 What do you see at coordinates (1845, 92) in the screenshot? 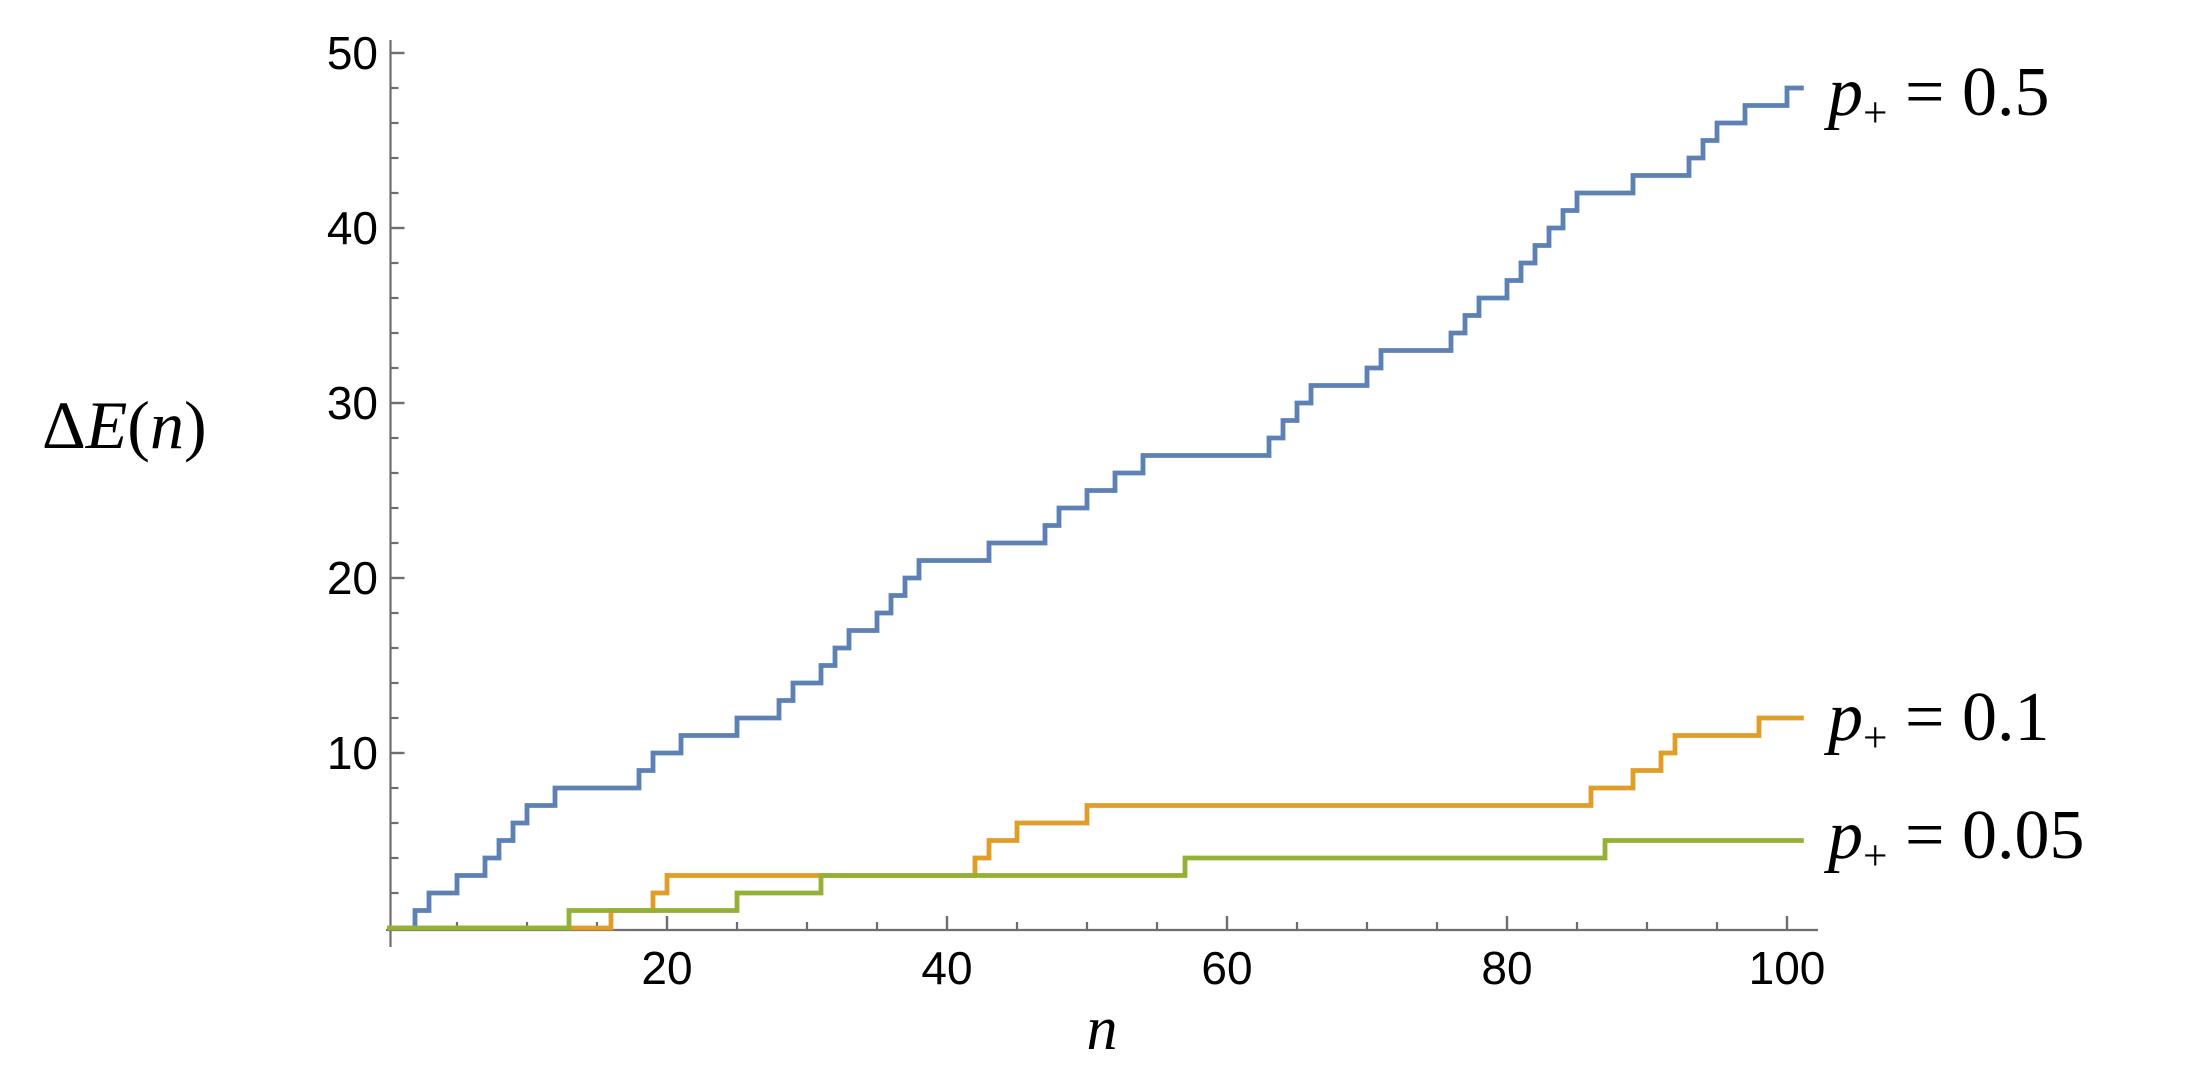
I see `legend-p0.5-symbol: p` at bounding box center [1845, 92].